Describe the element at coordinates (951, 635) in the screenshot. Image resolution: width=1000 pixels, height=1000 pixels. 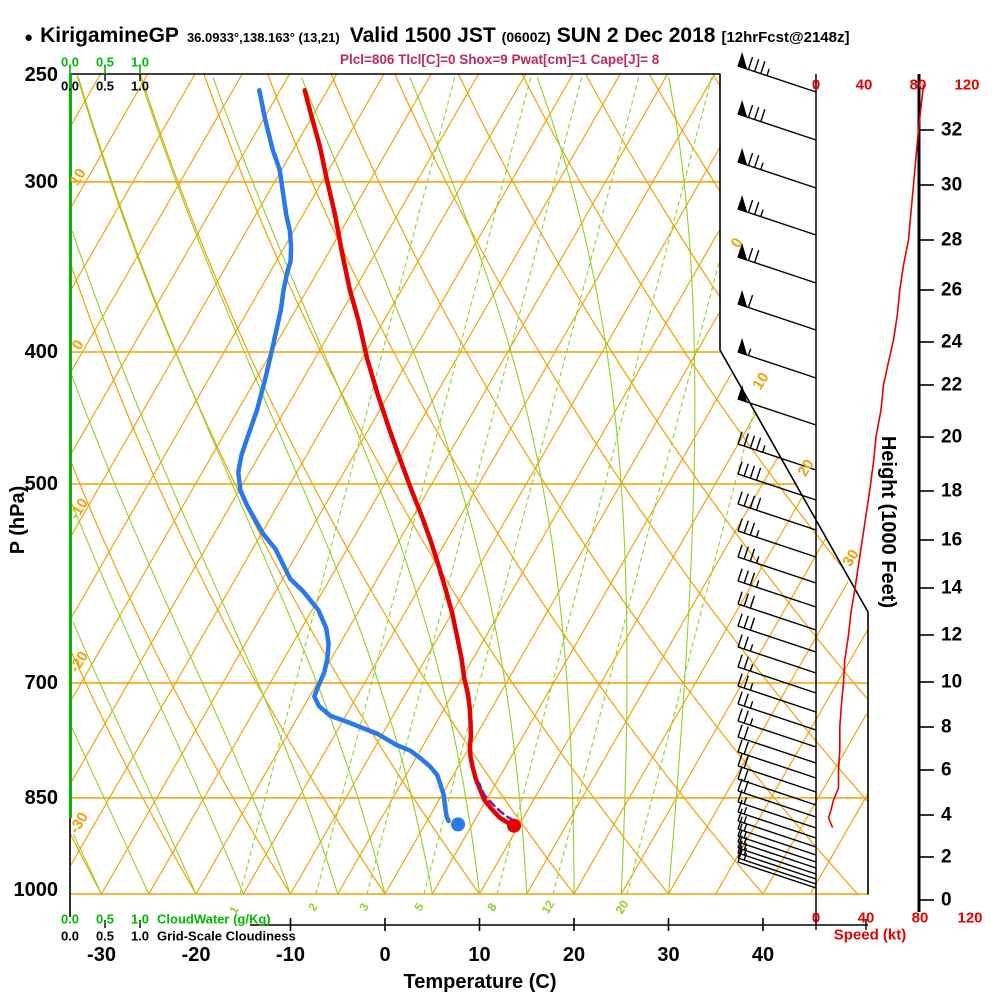
I see `height-tick-label: 12` at that location.